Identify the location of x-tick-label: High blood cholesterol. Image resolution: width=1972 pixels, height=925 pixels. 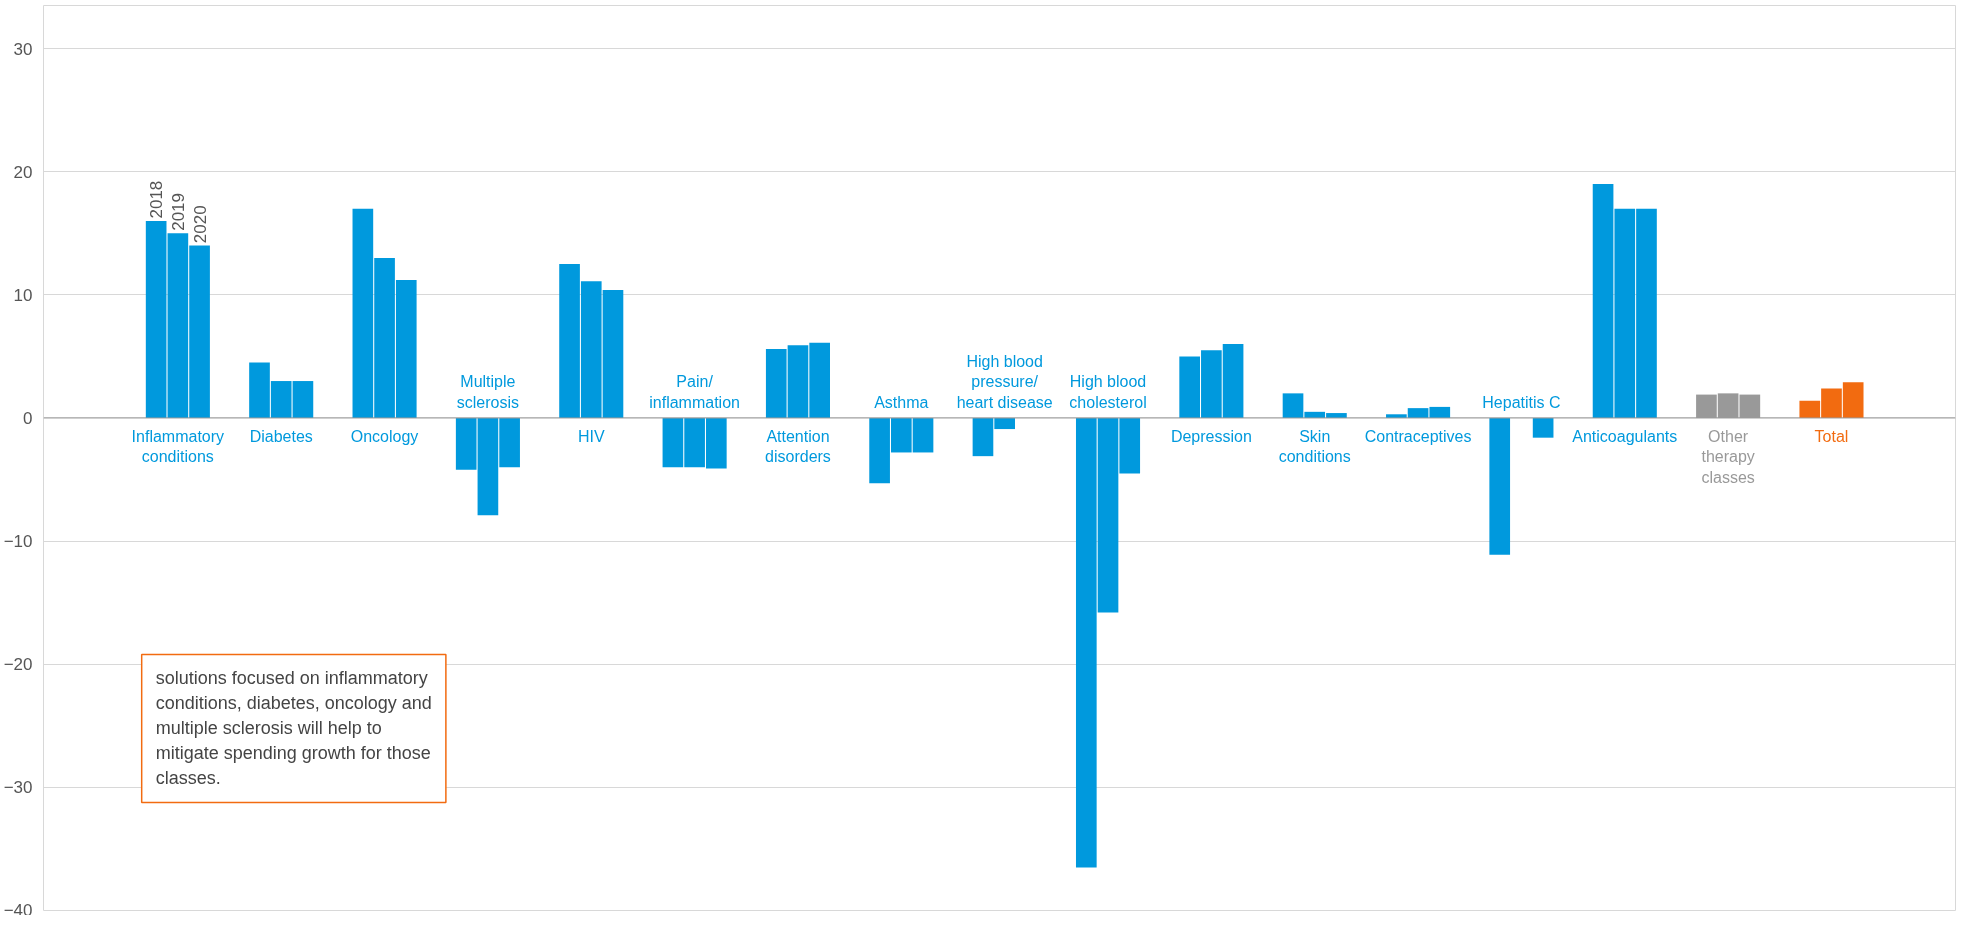
(1108, 392).